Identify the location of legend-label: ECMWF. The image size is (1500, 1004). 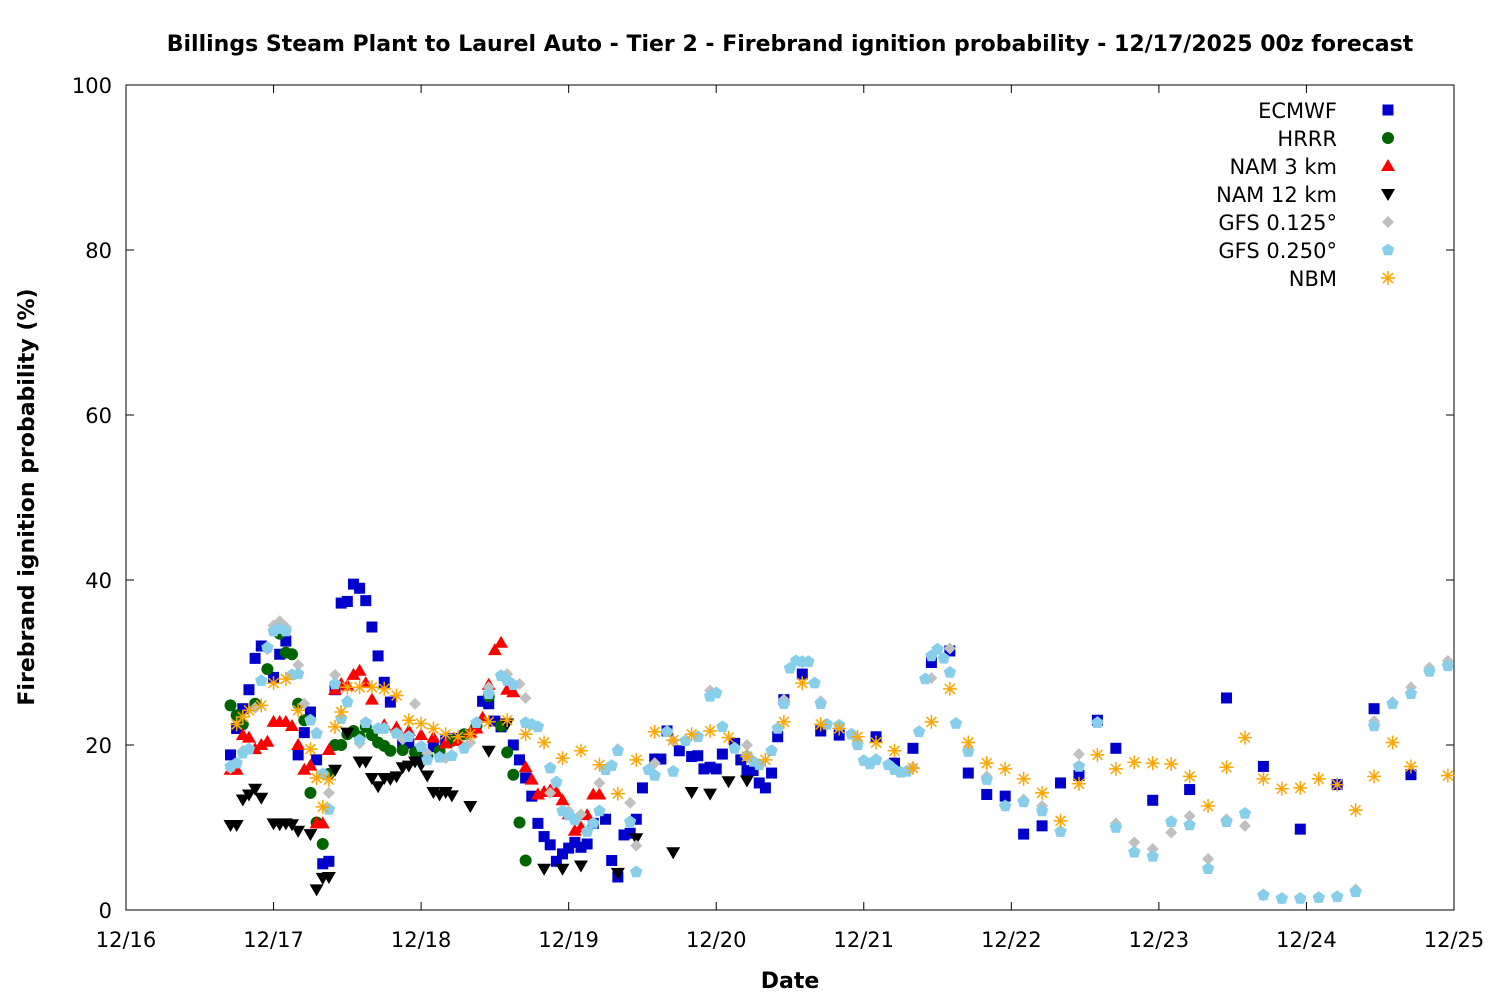
(1297, 111).